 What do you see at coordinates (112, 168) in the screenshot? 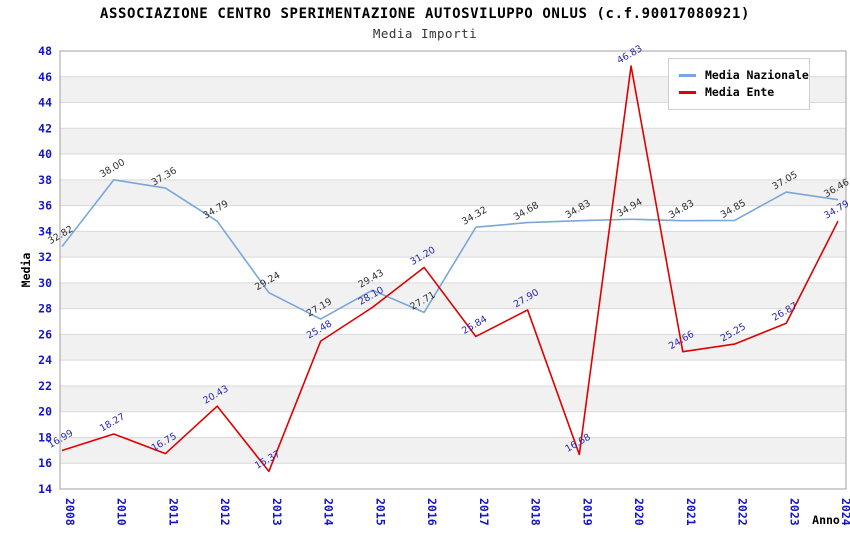
I see `data-point-label: 38.00` at bounding box center [112, 168].